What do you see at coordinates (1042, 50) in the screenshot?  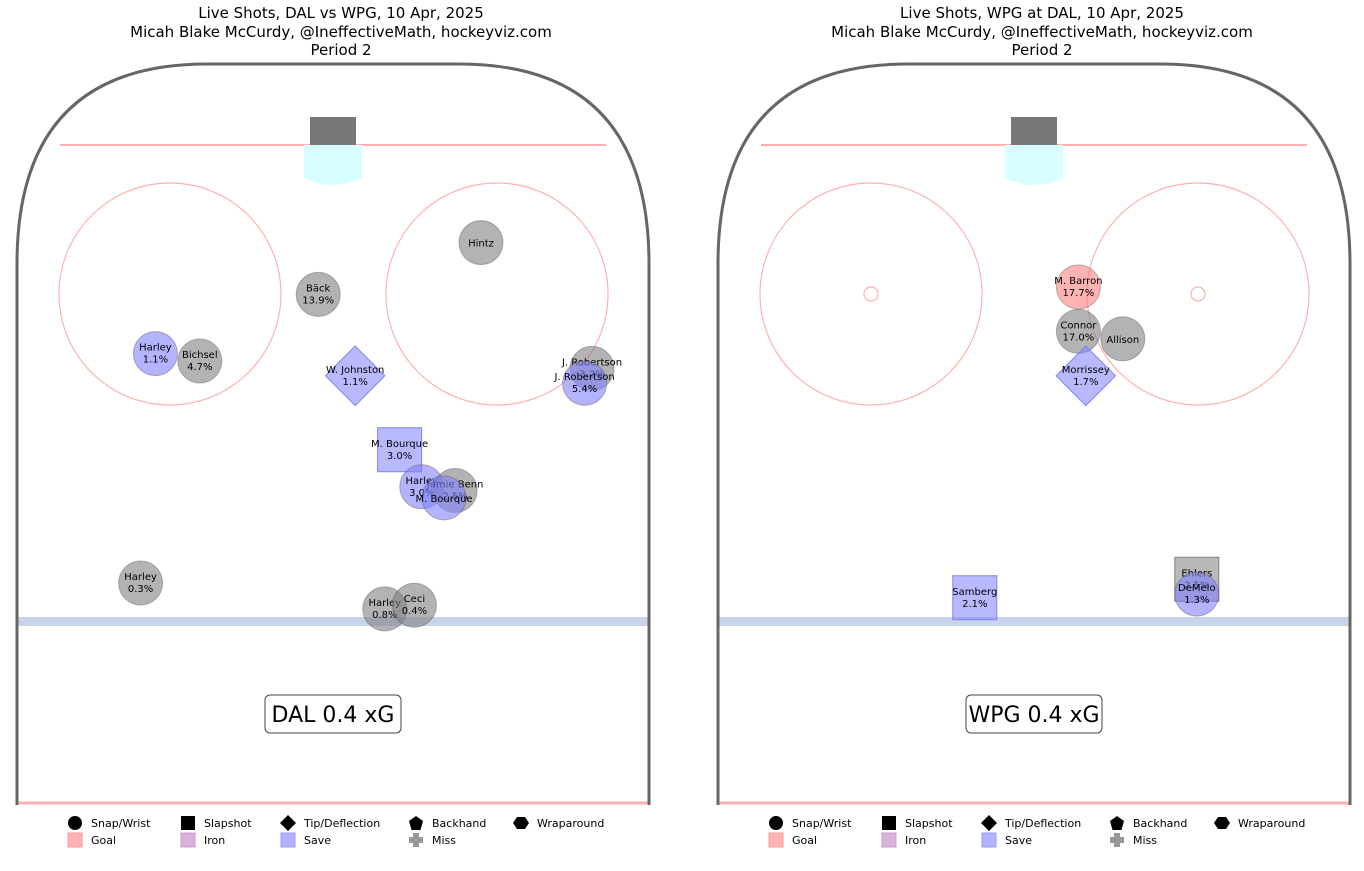 I see `chart-period: Period 2` at bounding box center [1042, 50].